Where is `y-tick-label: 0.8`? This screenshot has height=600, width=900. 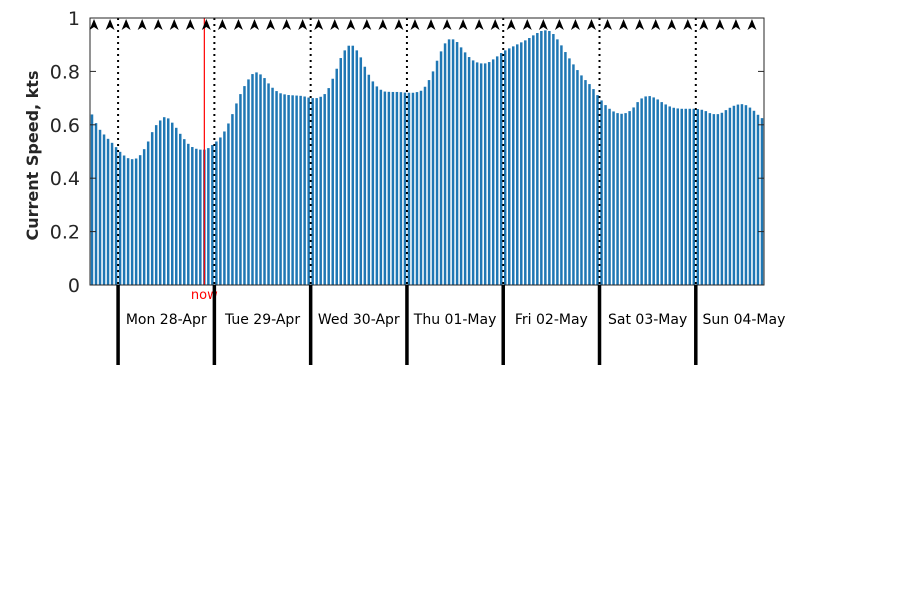
y-tick-label: 0.8 is located at coordinates (65, 72).